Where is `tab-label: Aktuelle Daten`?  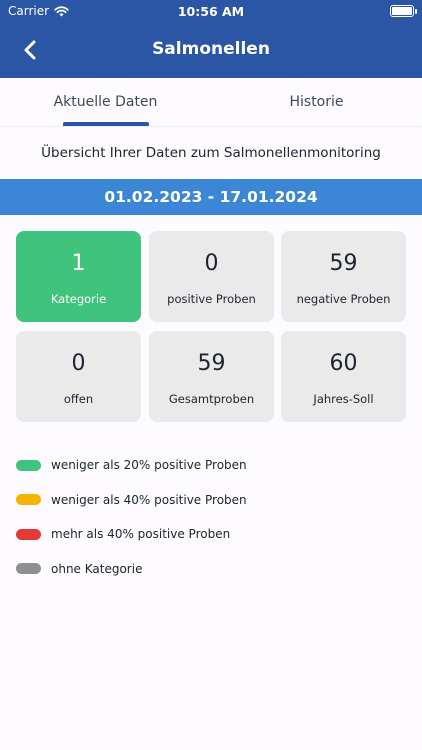 tab-label: Aktuelle Daten is located at coordinates (105, 102).